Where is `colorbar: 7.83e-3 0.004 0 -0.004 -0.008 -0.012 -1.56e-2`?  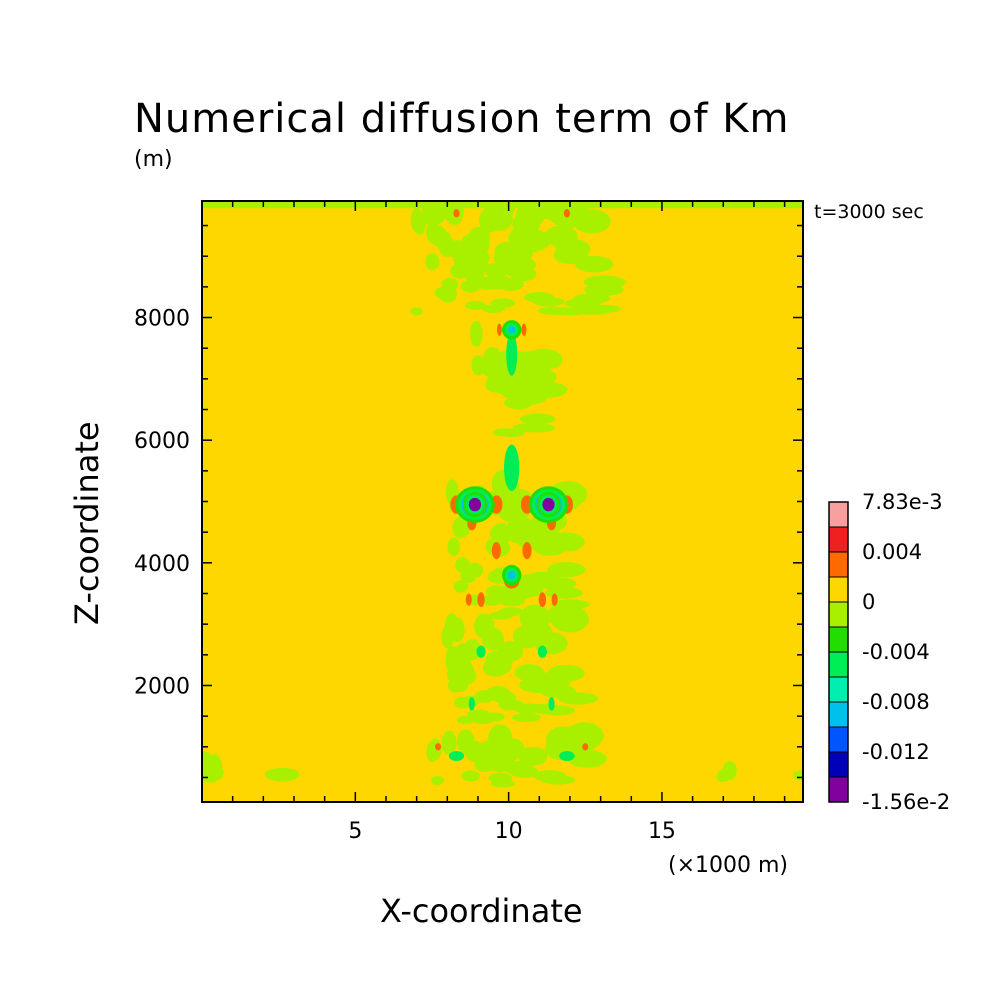 colorbar: 7.83e-3 0.004 0 -0.004 -0.008 -0.012 -1.56e-2 is located at coordinates (889, 652).